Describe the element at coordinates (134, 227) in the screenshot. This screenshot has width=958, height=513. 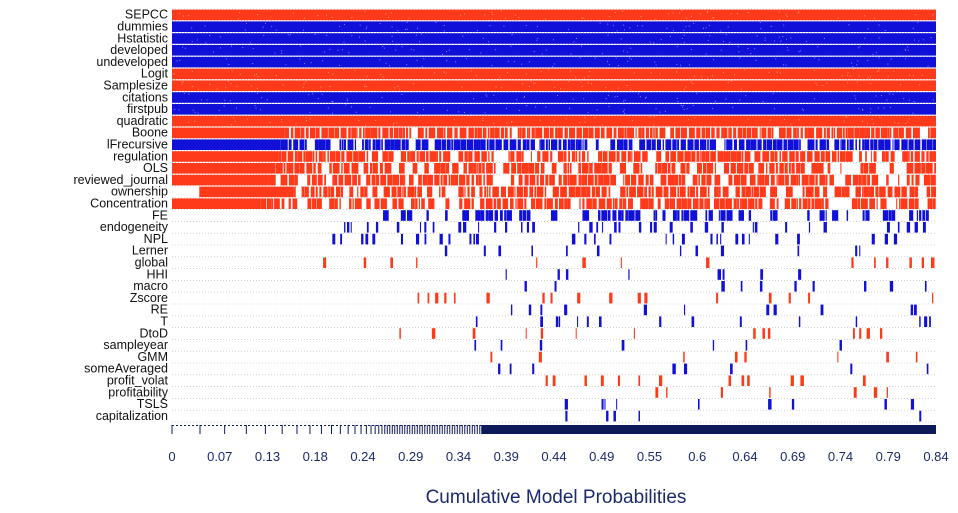
I see `variable-label-endogeneity: endogeneity` at that location.